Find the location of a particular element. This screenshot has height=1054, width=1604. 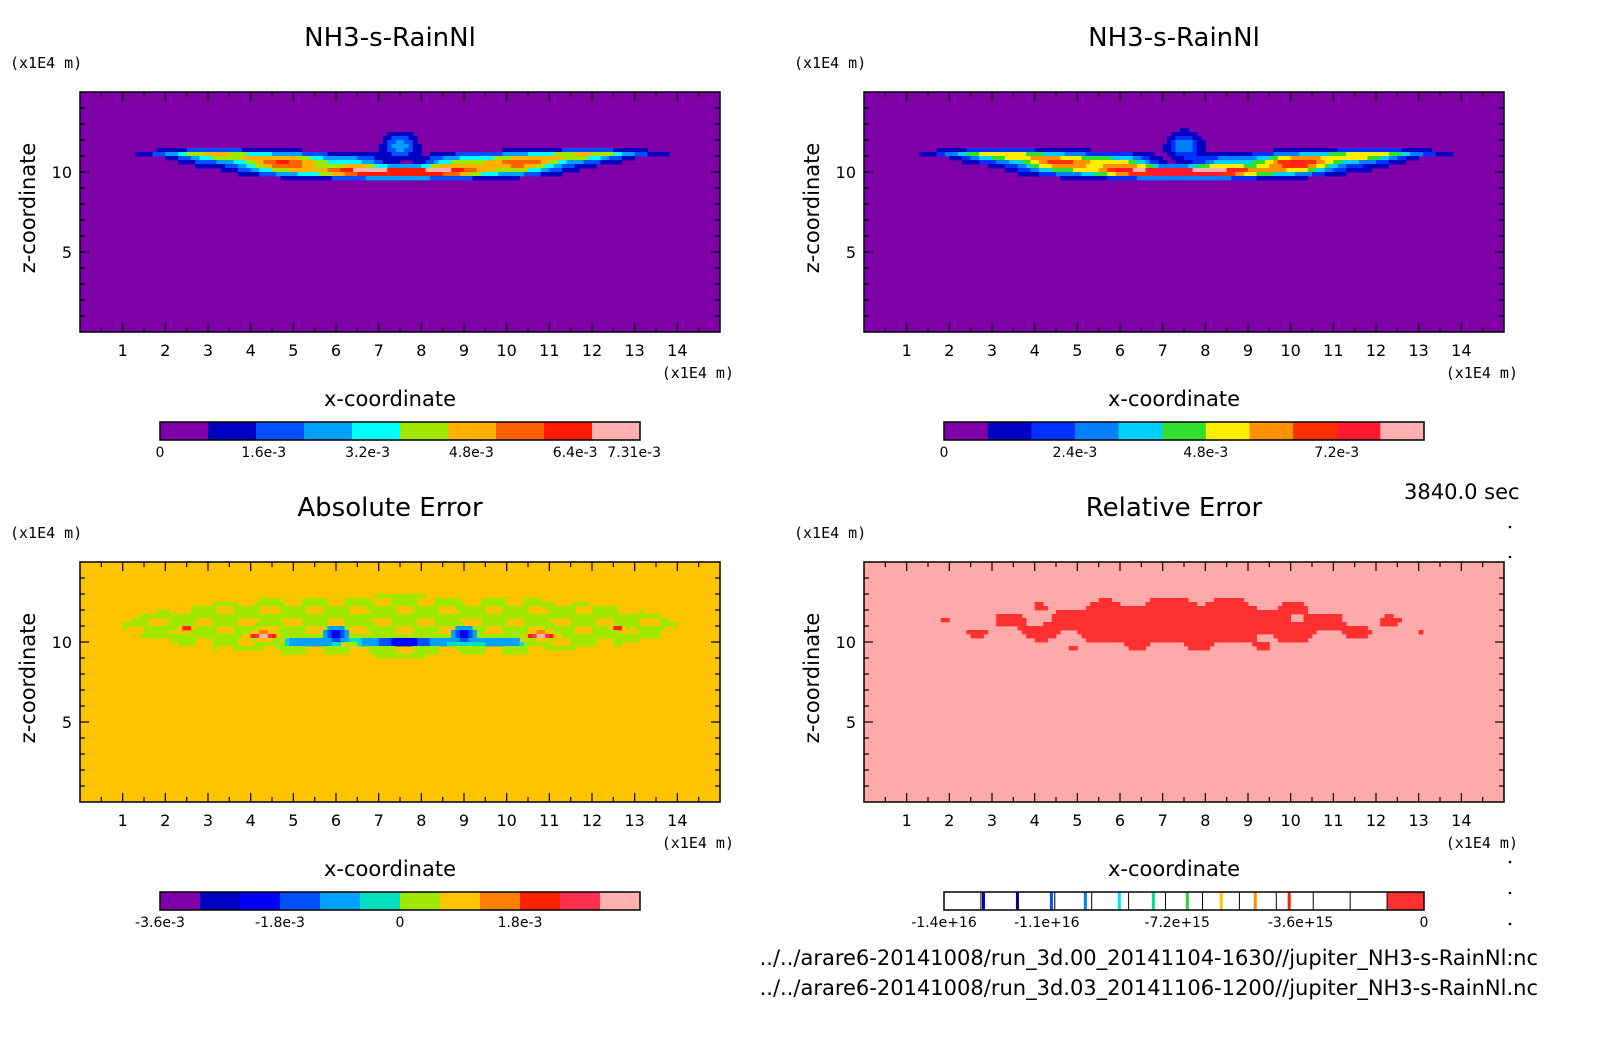

colorbar-swatch is located at coordinates (1147, 901).